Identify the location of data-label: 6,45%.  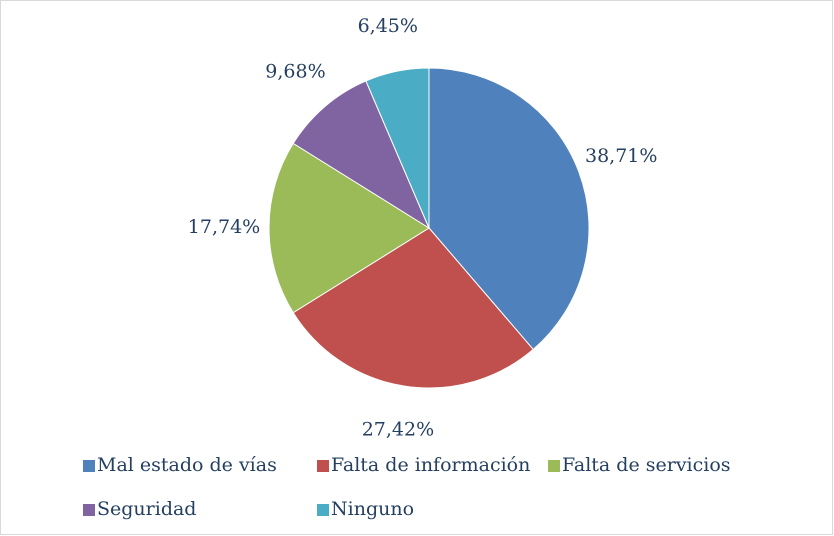
(388, 26).